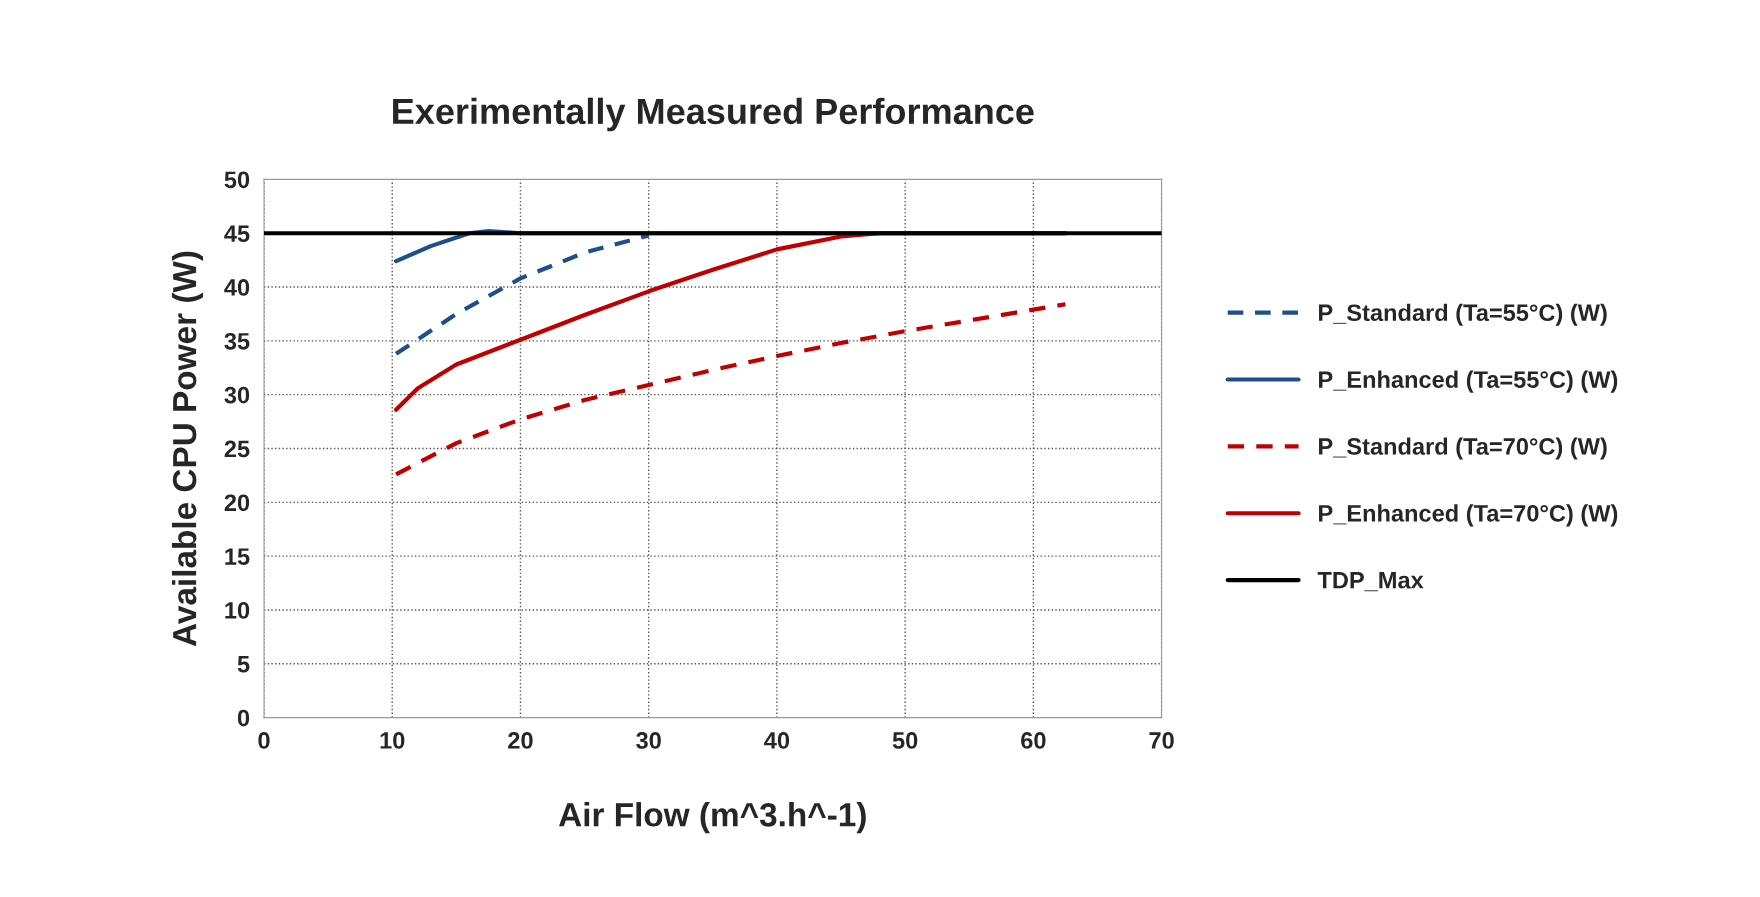 Image resolution: width=1760 pixels, height=897 pixels. I want to click on legend-label: P_Enhanced (Ta=55°C) (W), so click(1468, 381).